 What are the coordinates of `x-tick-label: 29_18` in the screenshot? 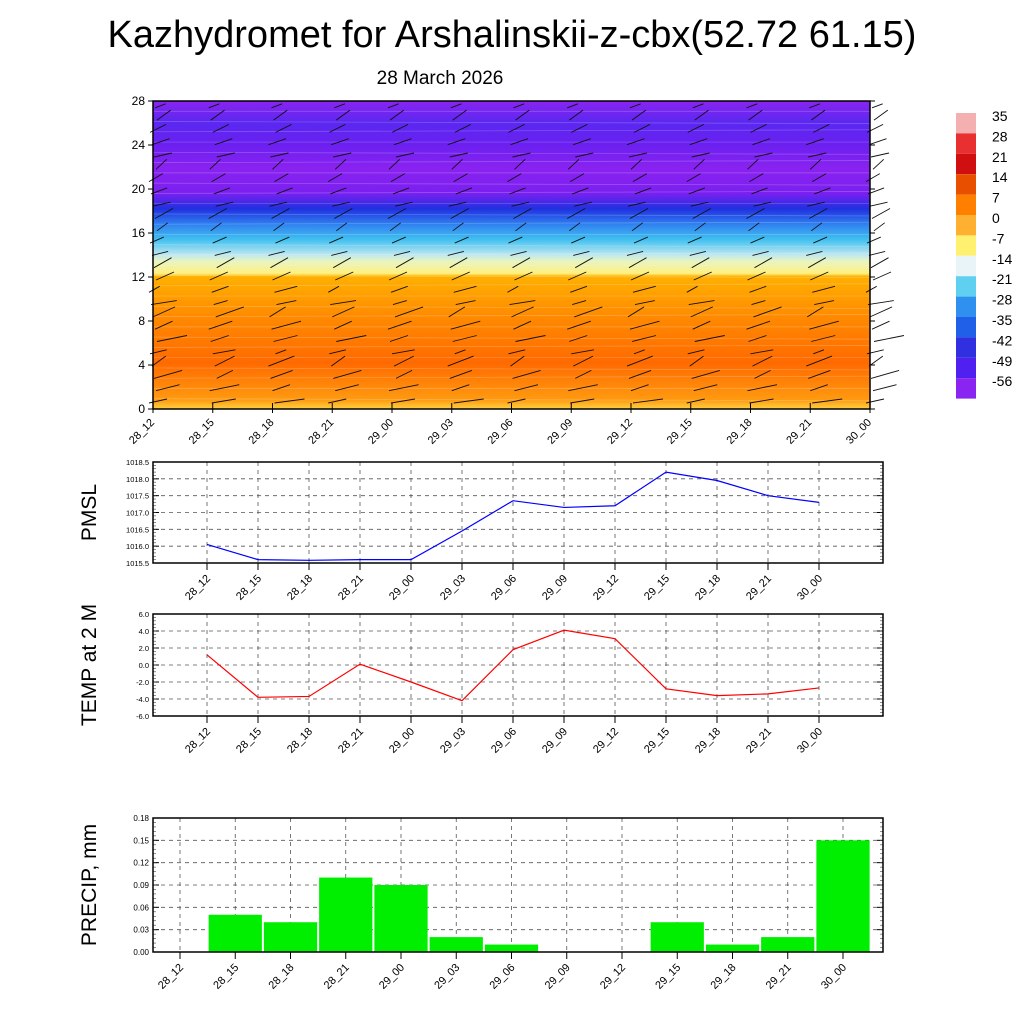 It's located at (708, 588).